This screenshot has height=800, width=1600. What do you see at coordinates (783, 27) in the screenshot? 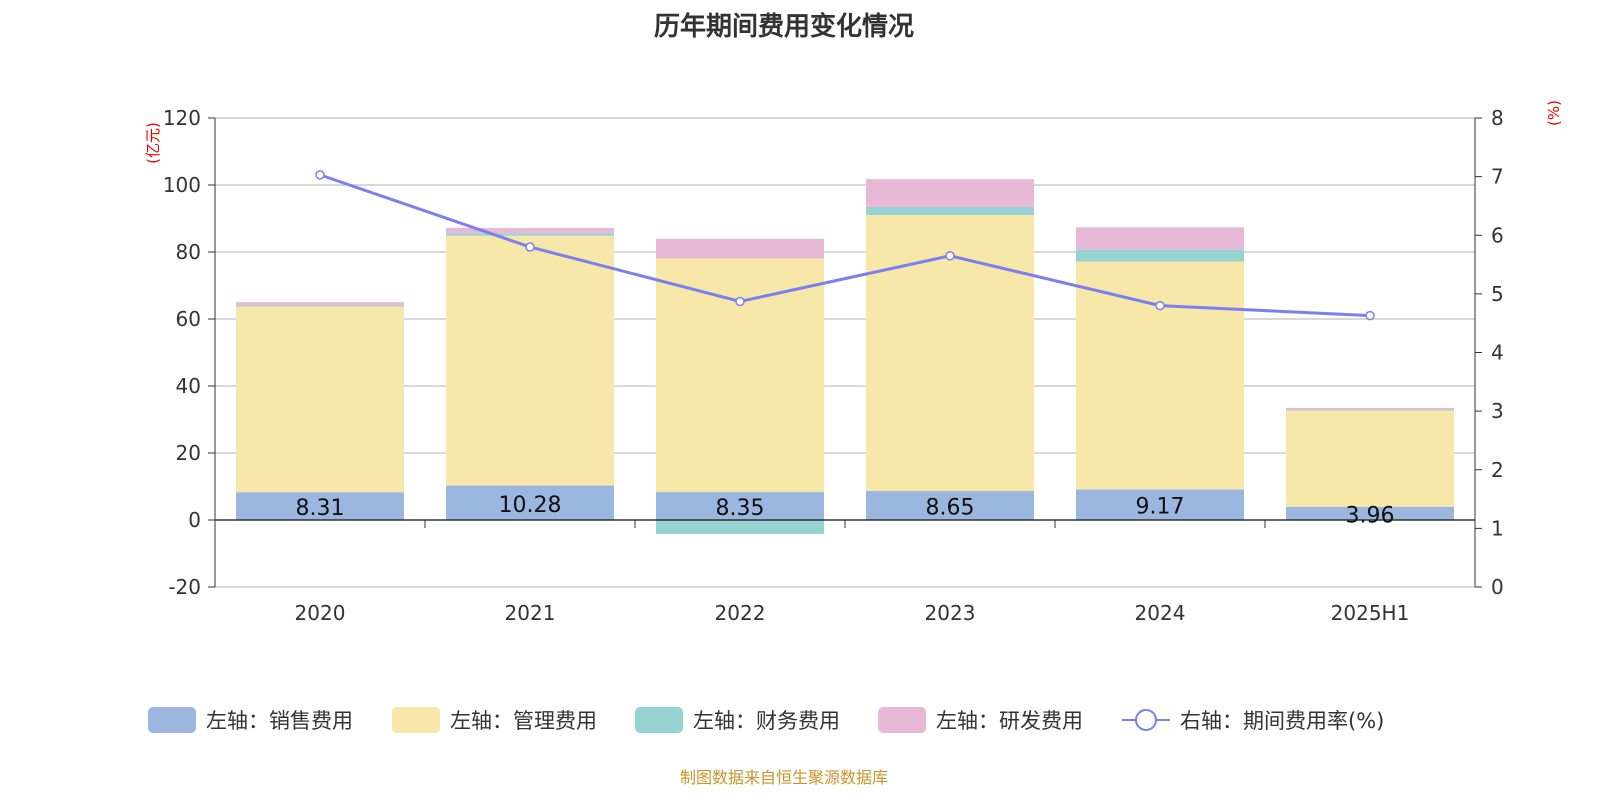
I see `chart-title: 历年期间费用变化情况` at bounding box center [783, 27].